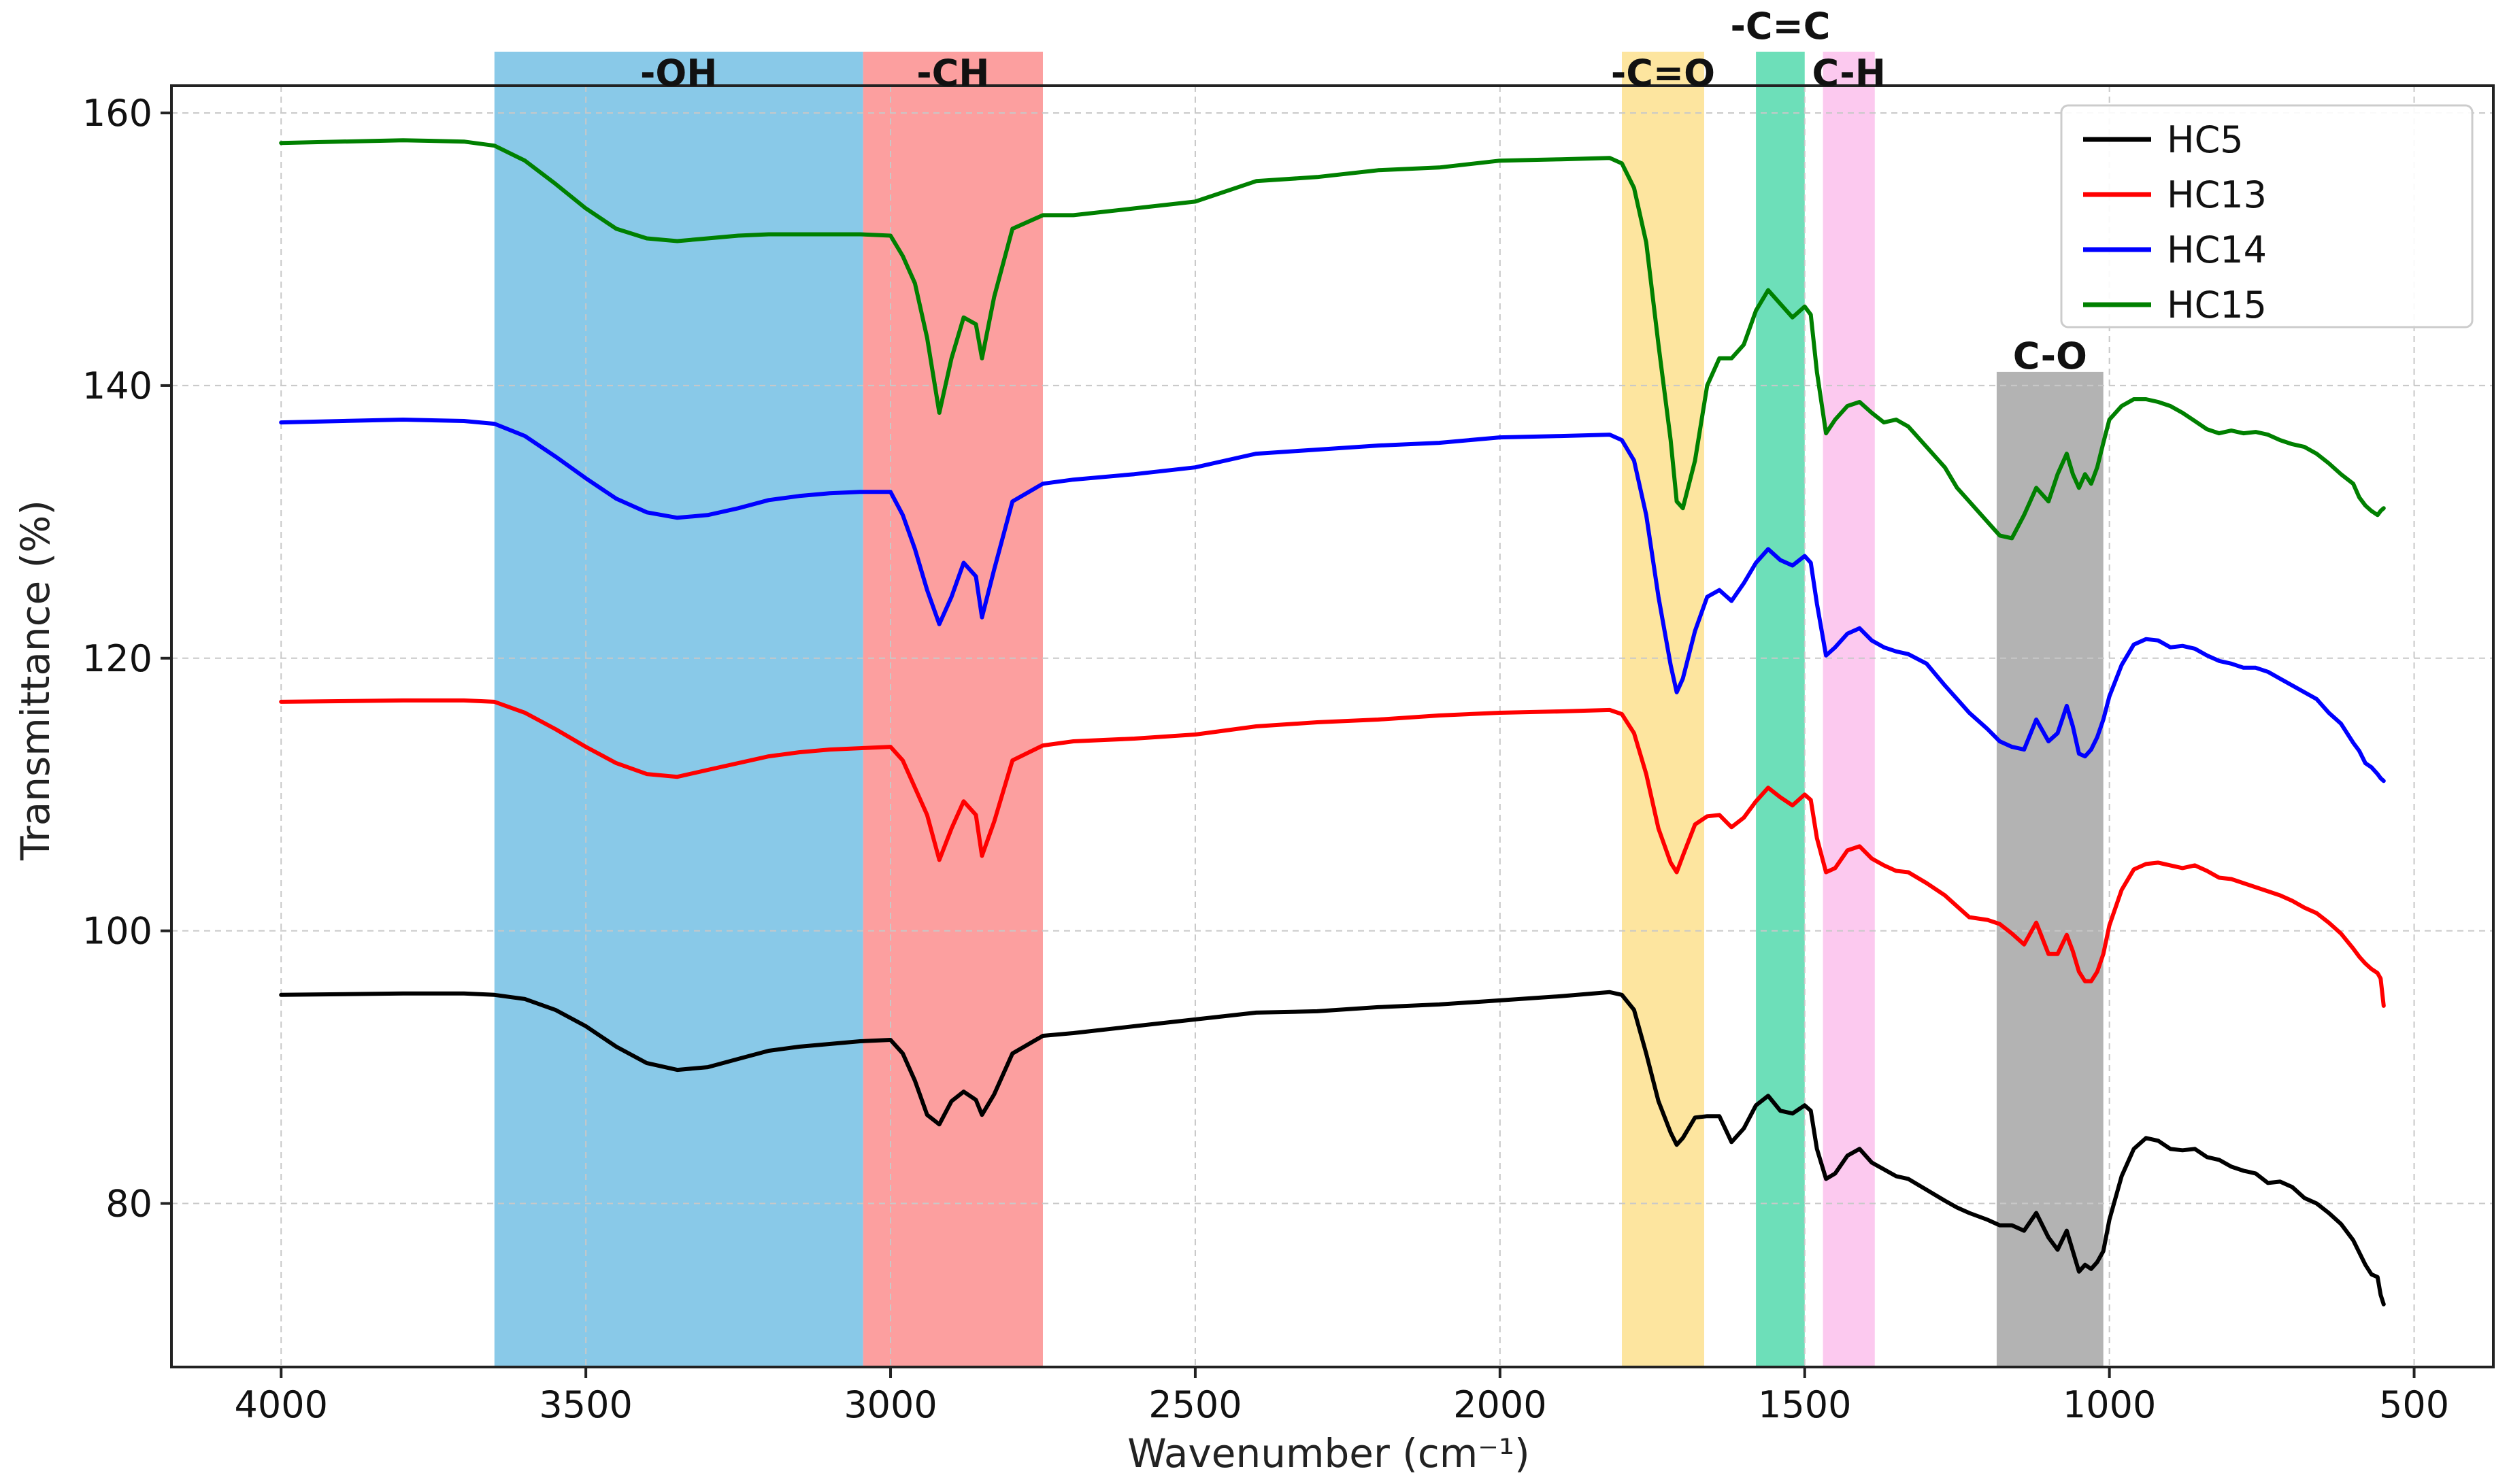 This screenshot has height=1484, width=2509. What do you see at coordinates (117, 932) in the screenshot?
I see `y-tick-label: 100` at bounding box center [117, 932].